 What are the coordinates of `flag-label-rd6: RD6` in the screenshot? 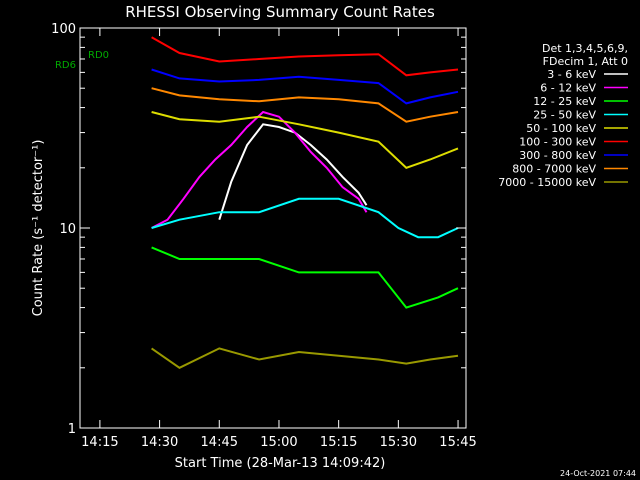 It's located at (65, 65).